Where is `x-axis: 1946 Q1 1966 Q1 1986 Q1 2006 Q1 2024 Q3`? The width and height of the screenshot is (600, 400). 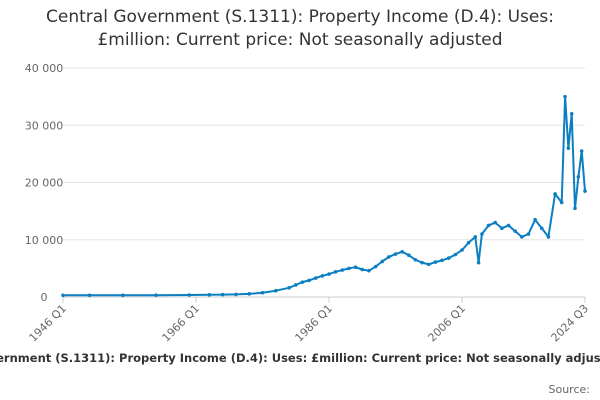
x-axis: 1946 Q1 1966 Q1 1986 Q1 2006 Q1 2024 Q3 is located at coordinates (309, 320).